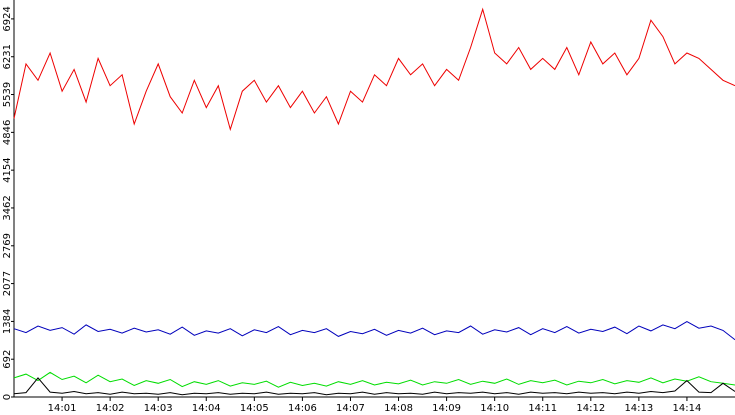 Image resolution: width=735 pixels, height=415 pixels. Describe the element at coordinates (350, 408) in the screenshot. I see `x-tick-label: 14:07` at that location.